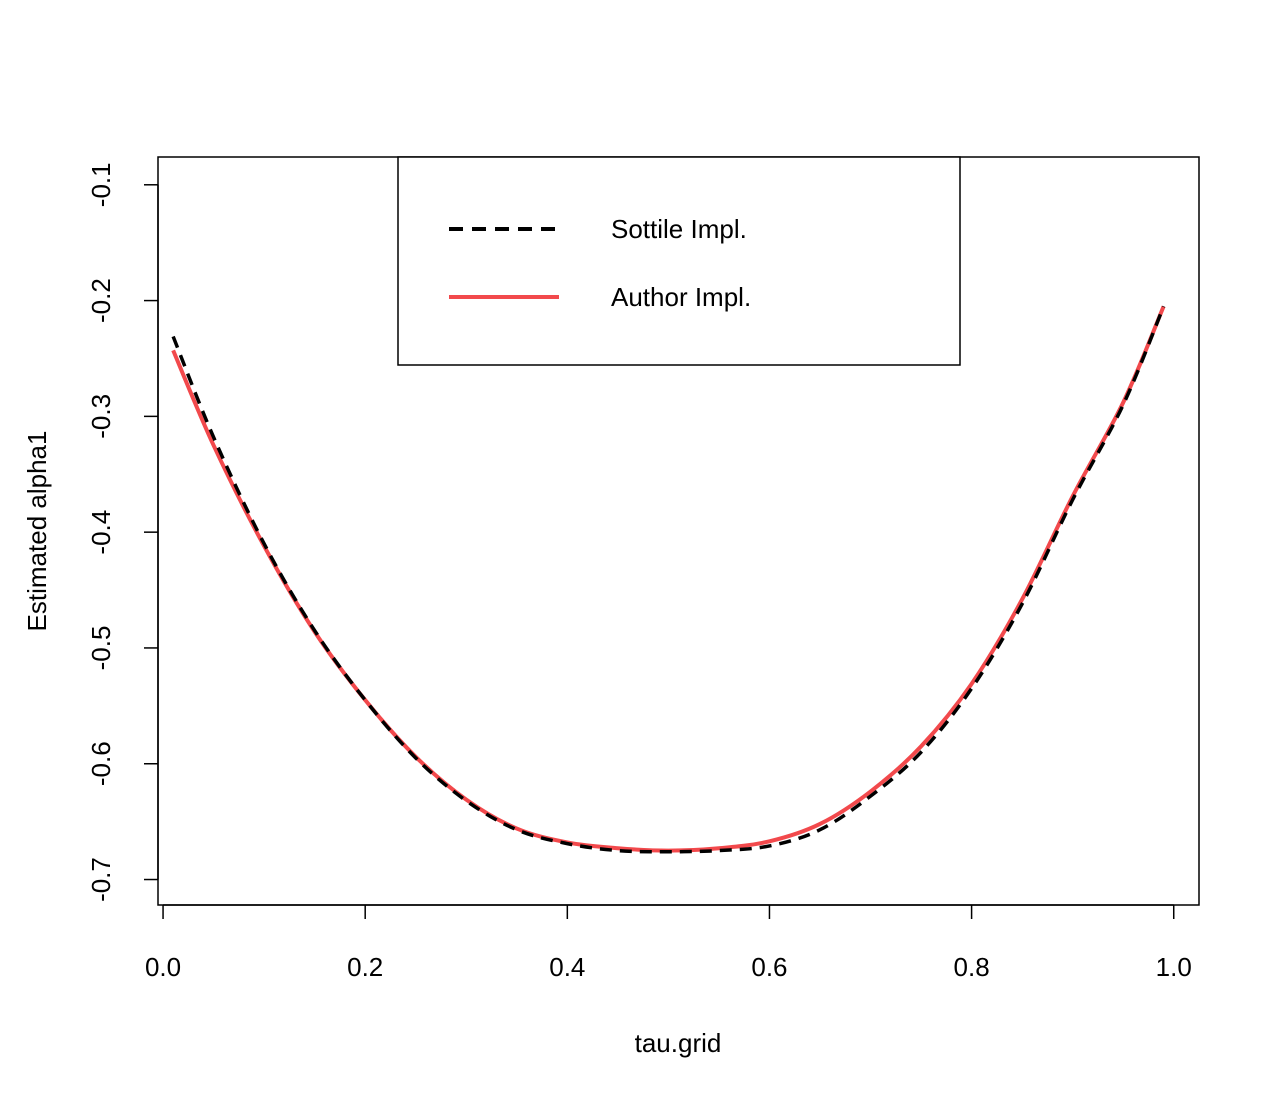  I want to click on x-axis: 0.0 0.2 0.4 0.6 0.8 1.0, so click(668, 943).